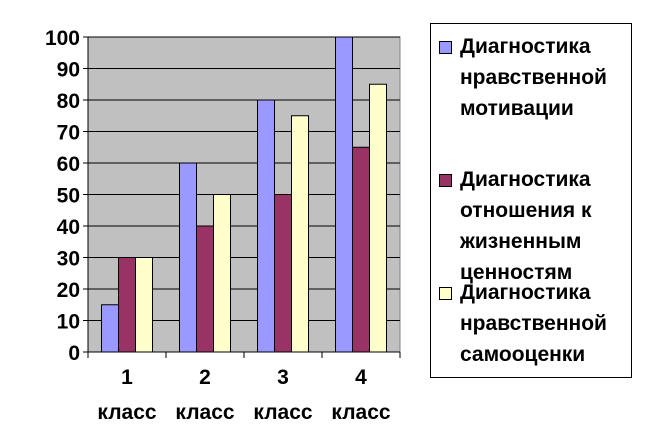  Describe the element at coordinates (127, 377) in the screenshot. I see `x-tick-label: 1` at that location.